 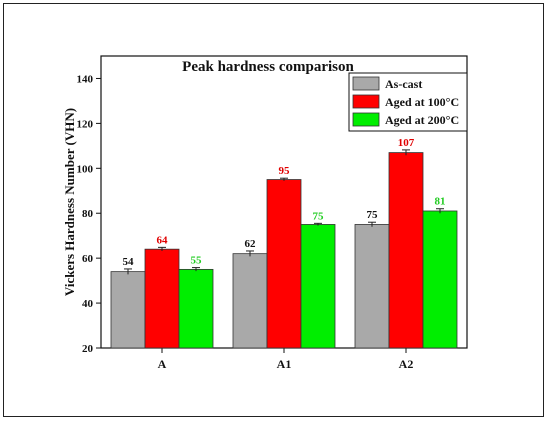 What do you see at coordinates (85, 79) in the screenshot?
I see `y-tick-label: 140` at bounding box center [85, 79].